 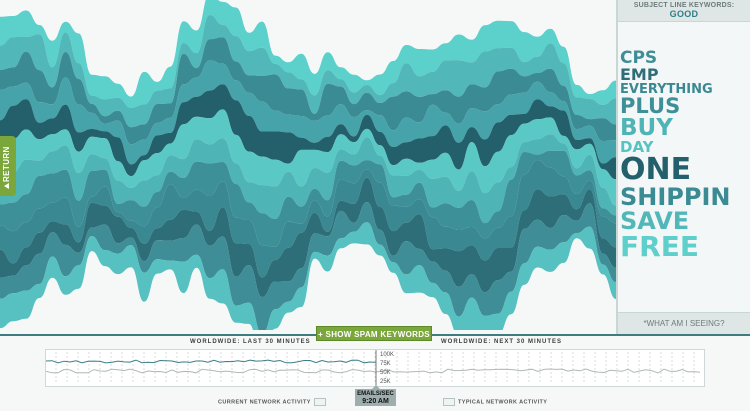 What do you see at coordinates (387, 355) in the screenshot?
I see `scale-label-100k: 100K` at bounding box center [387, 355].